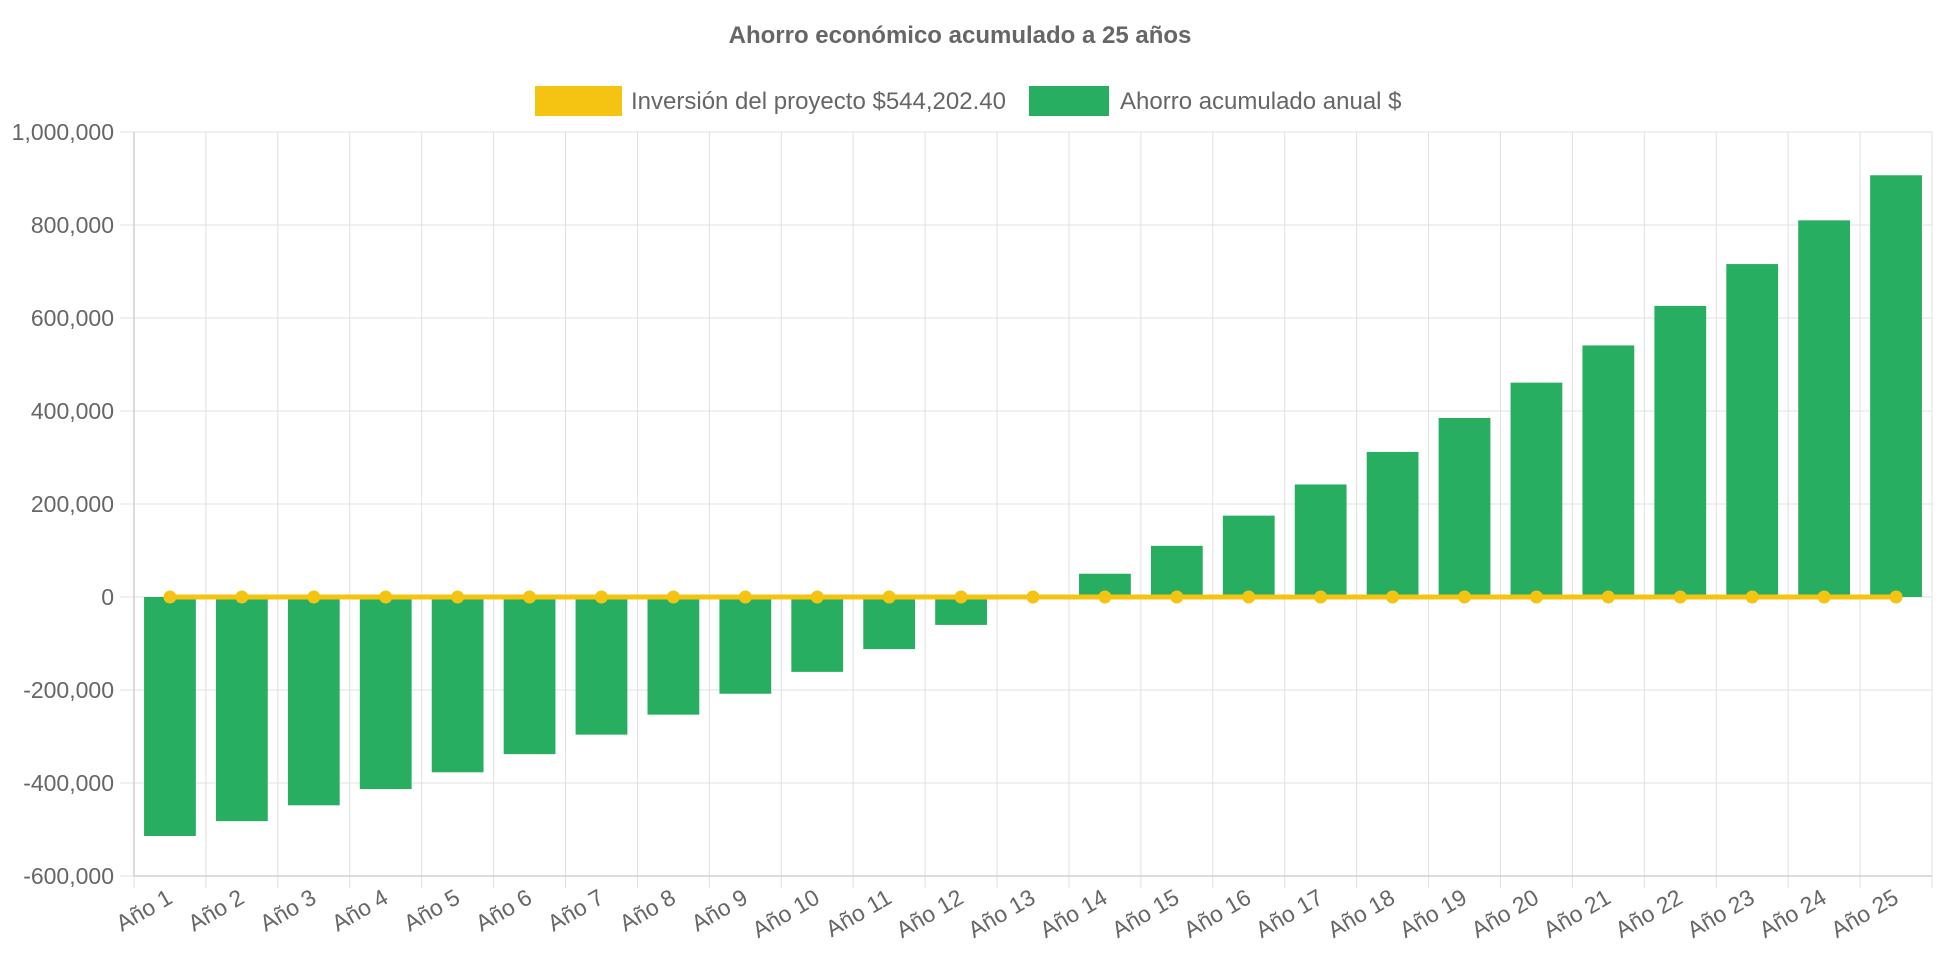  I want to click on x-tick-label: Año 20, so click(1505, 913).